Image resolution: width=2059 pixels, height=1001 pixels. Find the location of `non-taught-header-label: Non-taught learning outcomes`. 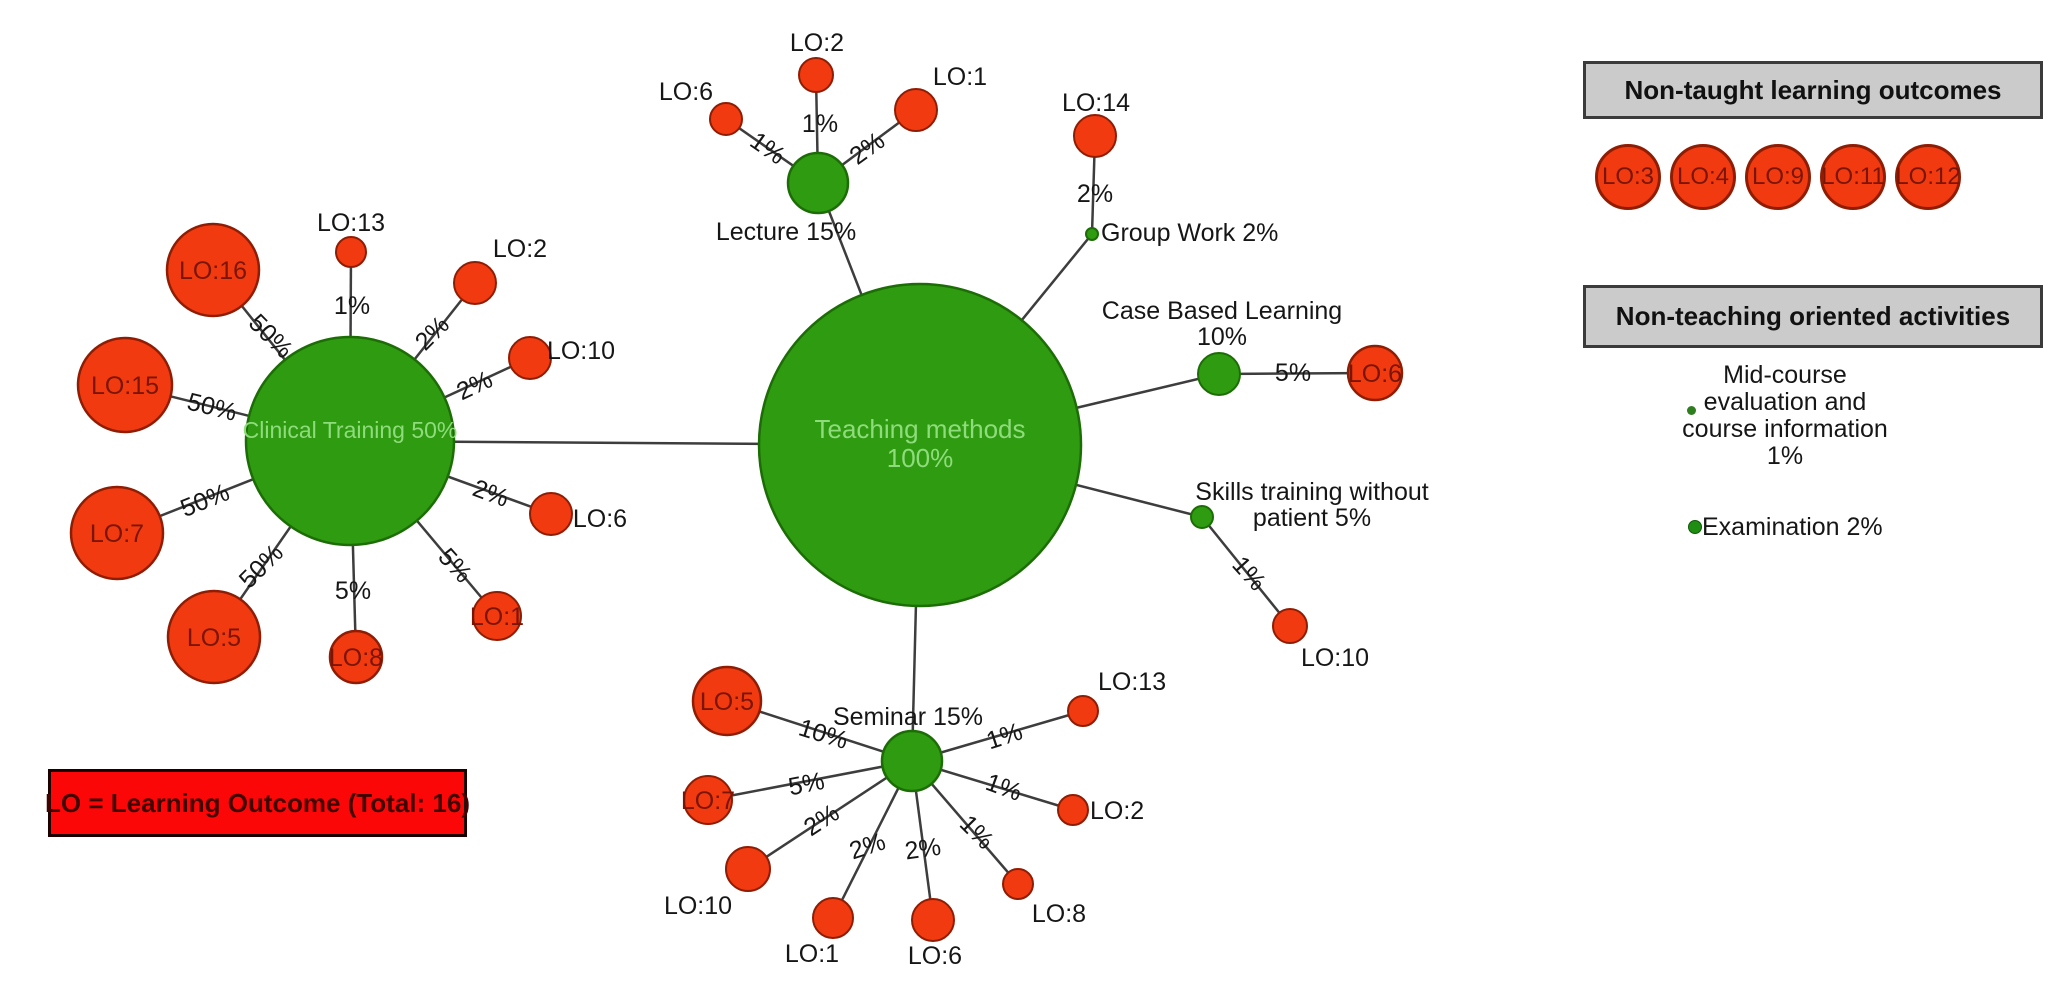

non-taught-header-label: Non-taught learning outcomes is located at coordinates (1813, 89).